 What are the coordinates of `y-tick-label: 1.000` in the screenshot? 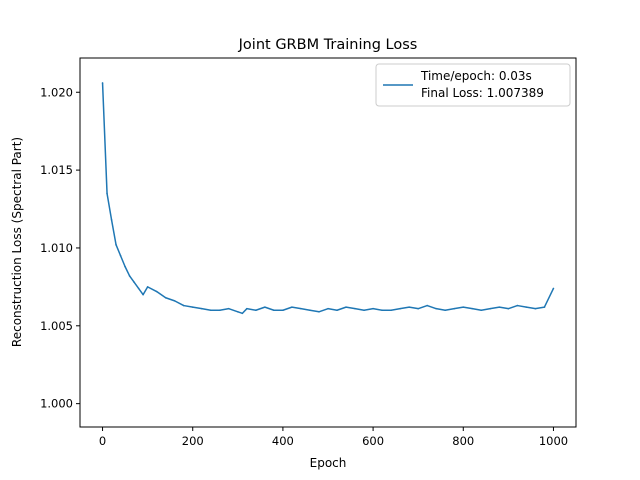 It's located at (56, 404).